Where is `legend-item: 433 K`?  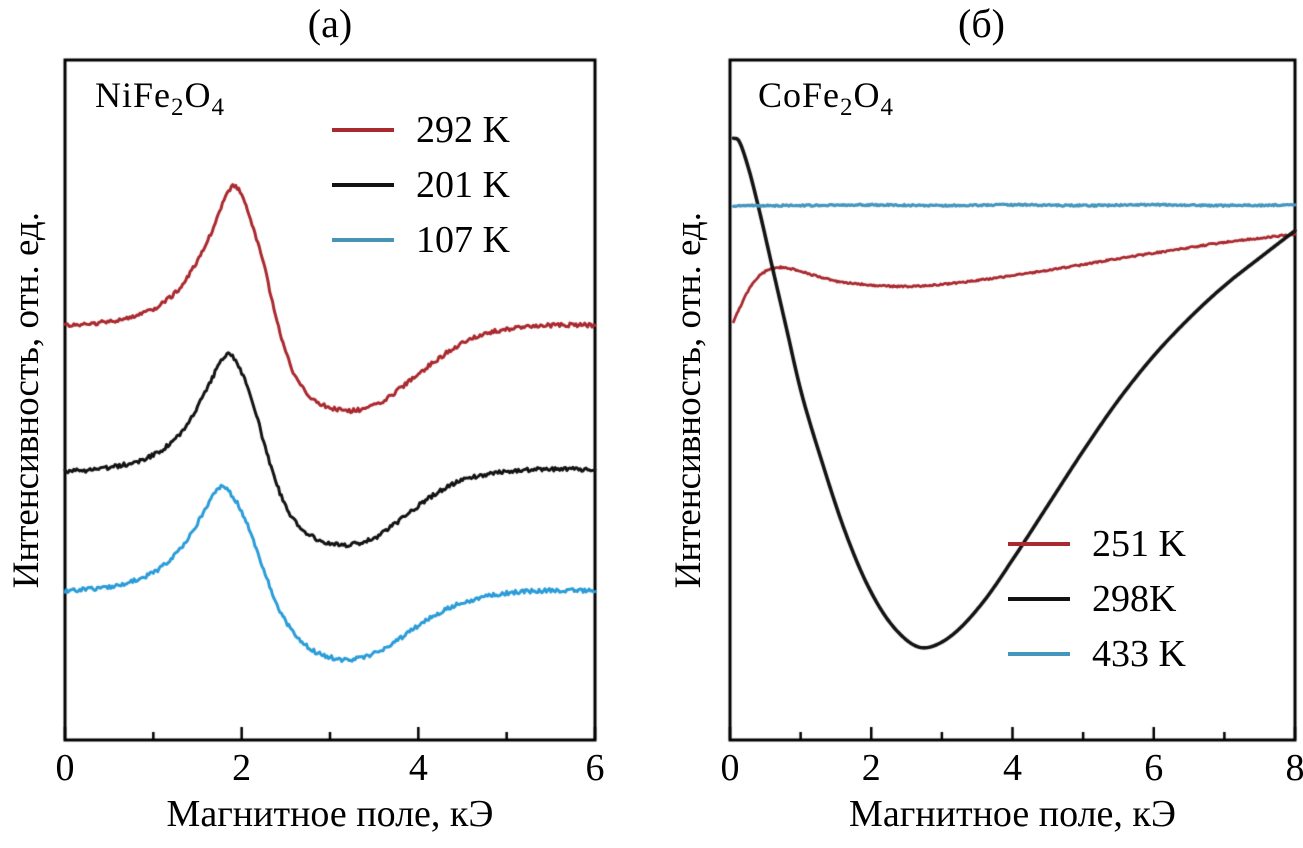
legend-item: 433 K is located at coordinates (1097, 653).